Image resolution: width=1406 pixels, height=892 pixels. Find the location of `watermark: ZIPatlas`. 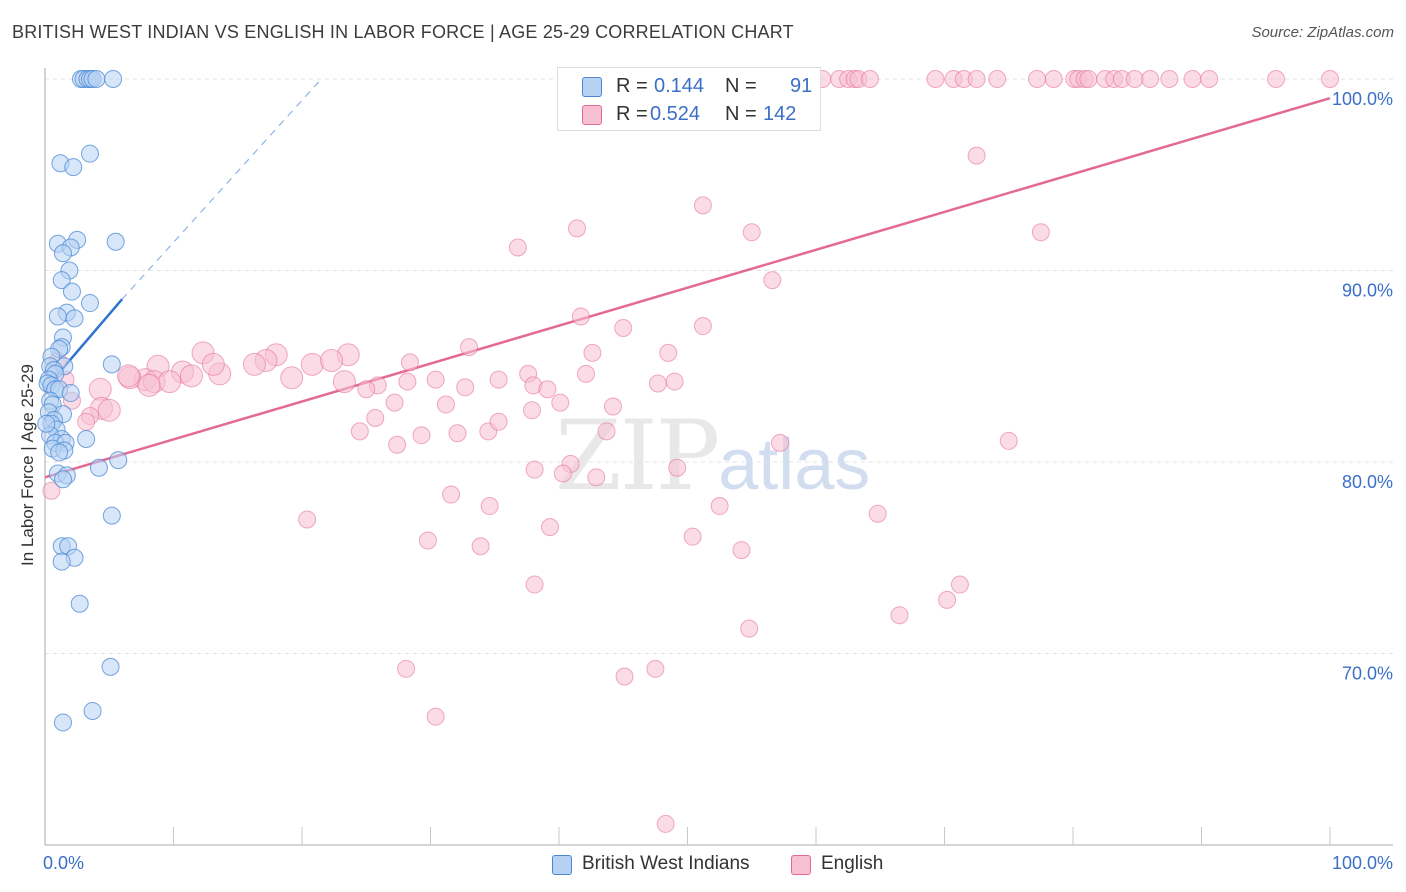

watermark: ZIPatlas is located at coordinates (712, 456).